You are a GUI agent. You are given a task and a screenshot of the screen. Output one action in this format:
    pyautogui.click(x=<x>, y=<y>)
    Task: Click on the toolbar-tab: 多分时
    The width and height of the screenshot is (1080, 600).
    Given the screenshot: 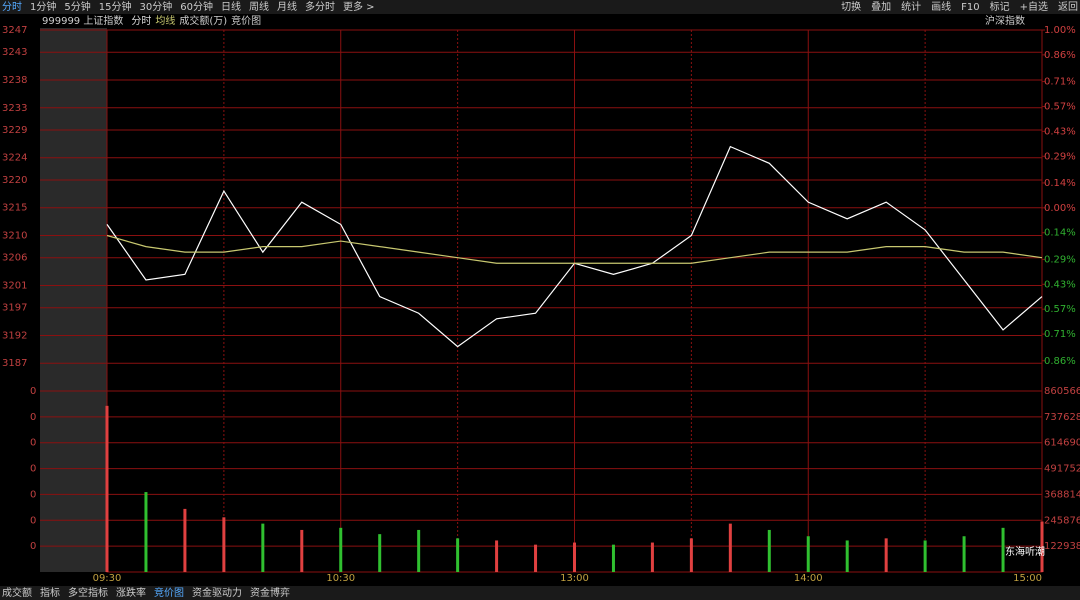 What is the action you would take?
    pyautogui.click(x=320, y=6)
    